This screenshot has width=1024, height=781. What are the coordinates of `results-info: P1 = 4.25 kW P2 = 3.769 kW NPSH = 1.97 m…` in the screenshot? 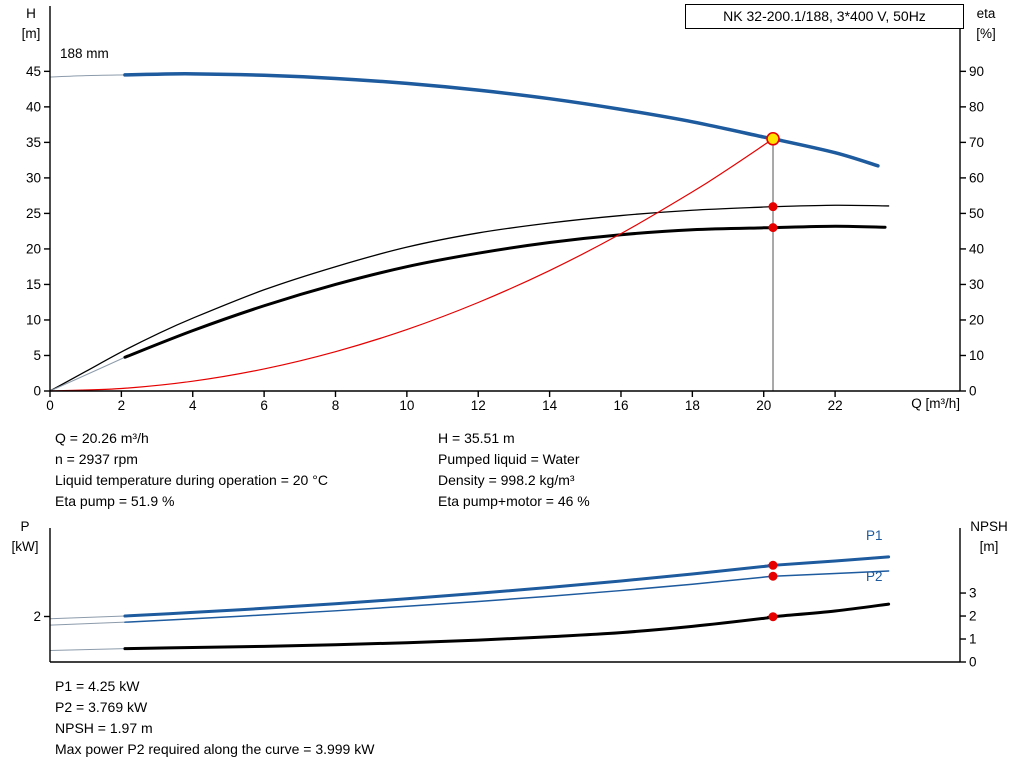 It's located at (214, 718).